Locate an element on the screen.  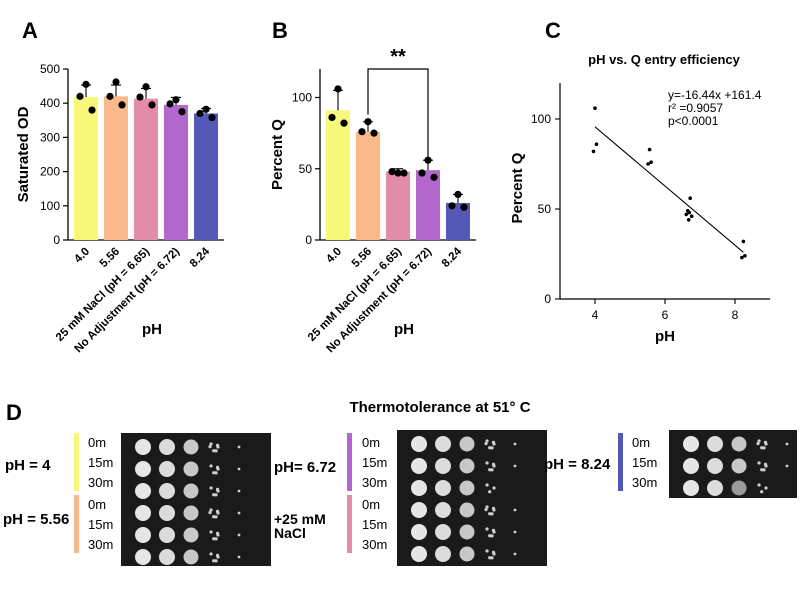
x-tick-label: 4 is located at coordinates (595, 315).